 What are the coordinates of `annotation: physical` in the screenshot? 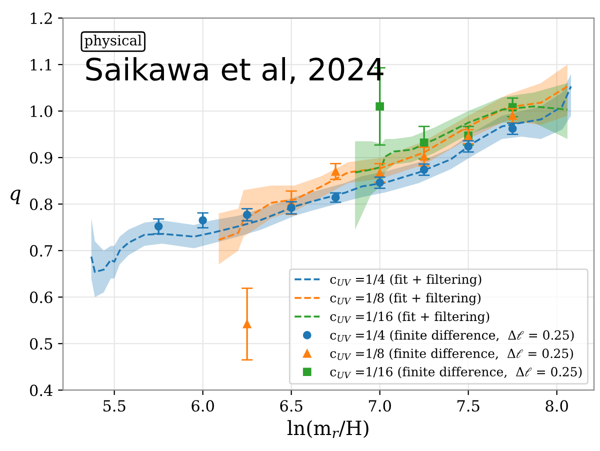 It's located at (113, 41).